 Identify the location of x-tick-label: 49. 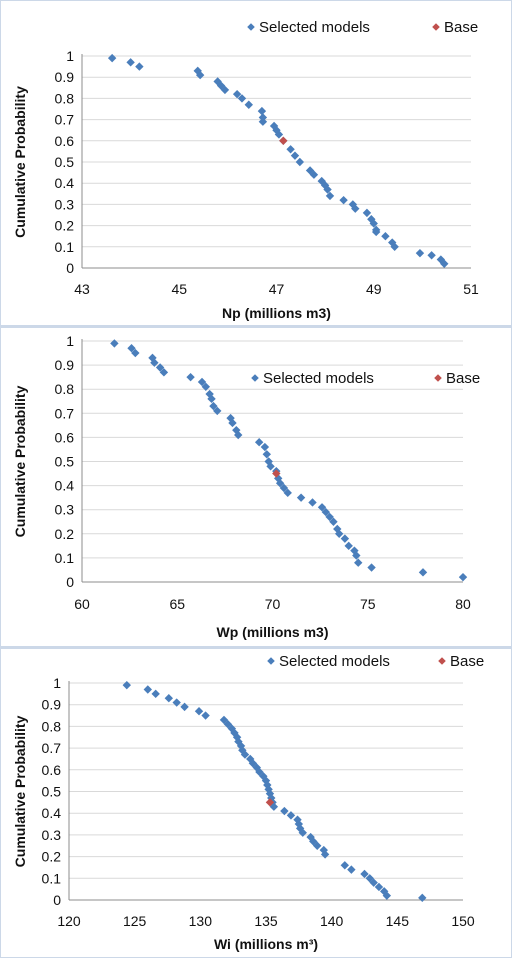
(374, 289).